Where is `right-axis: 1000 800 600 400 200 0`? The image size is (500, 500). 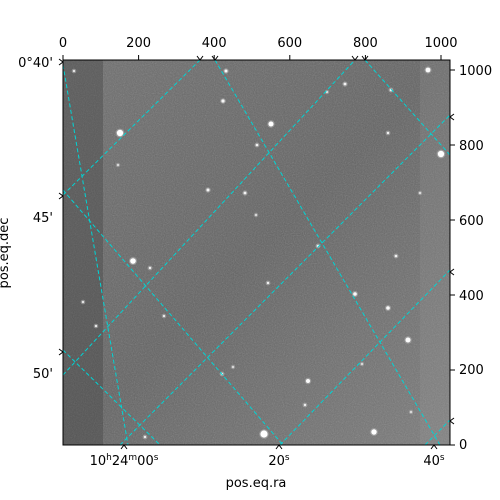
right-axis: 1000 800 600 400 200 0 is located at coordinates (475, 258).